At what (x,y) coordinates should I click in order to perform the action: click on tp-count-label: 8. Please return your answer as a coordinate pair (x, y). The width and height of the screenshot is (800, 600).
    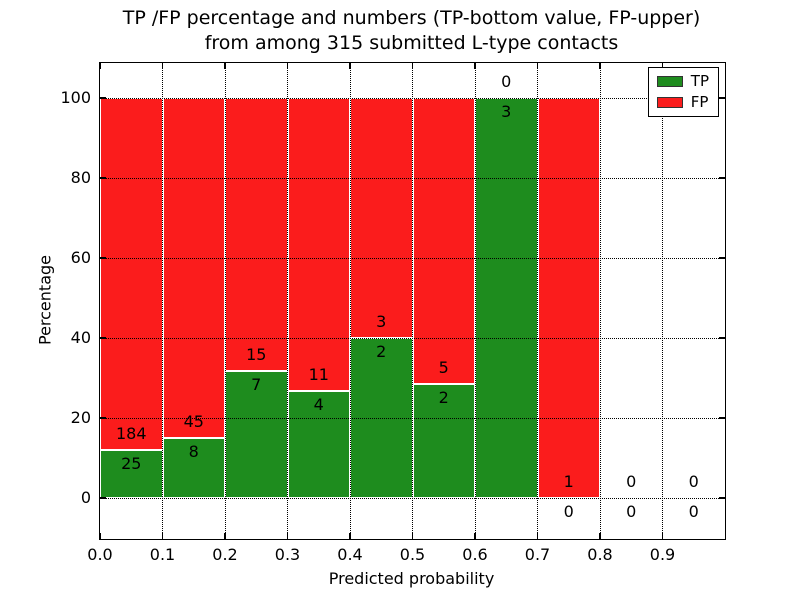
    Looking at the image, I should click on (193, 451).